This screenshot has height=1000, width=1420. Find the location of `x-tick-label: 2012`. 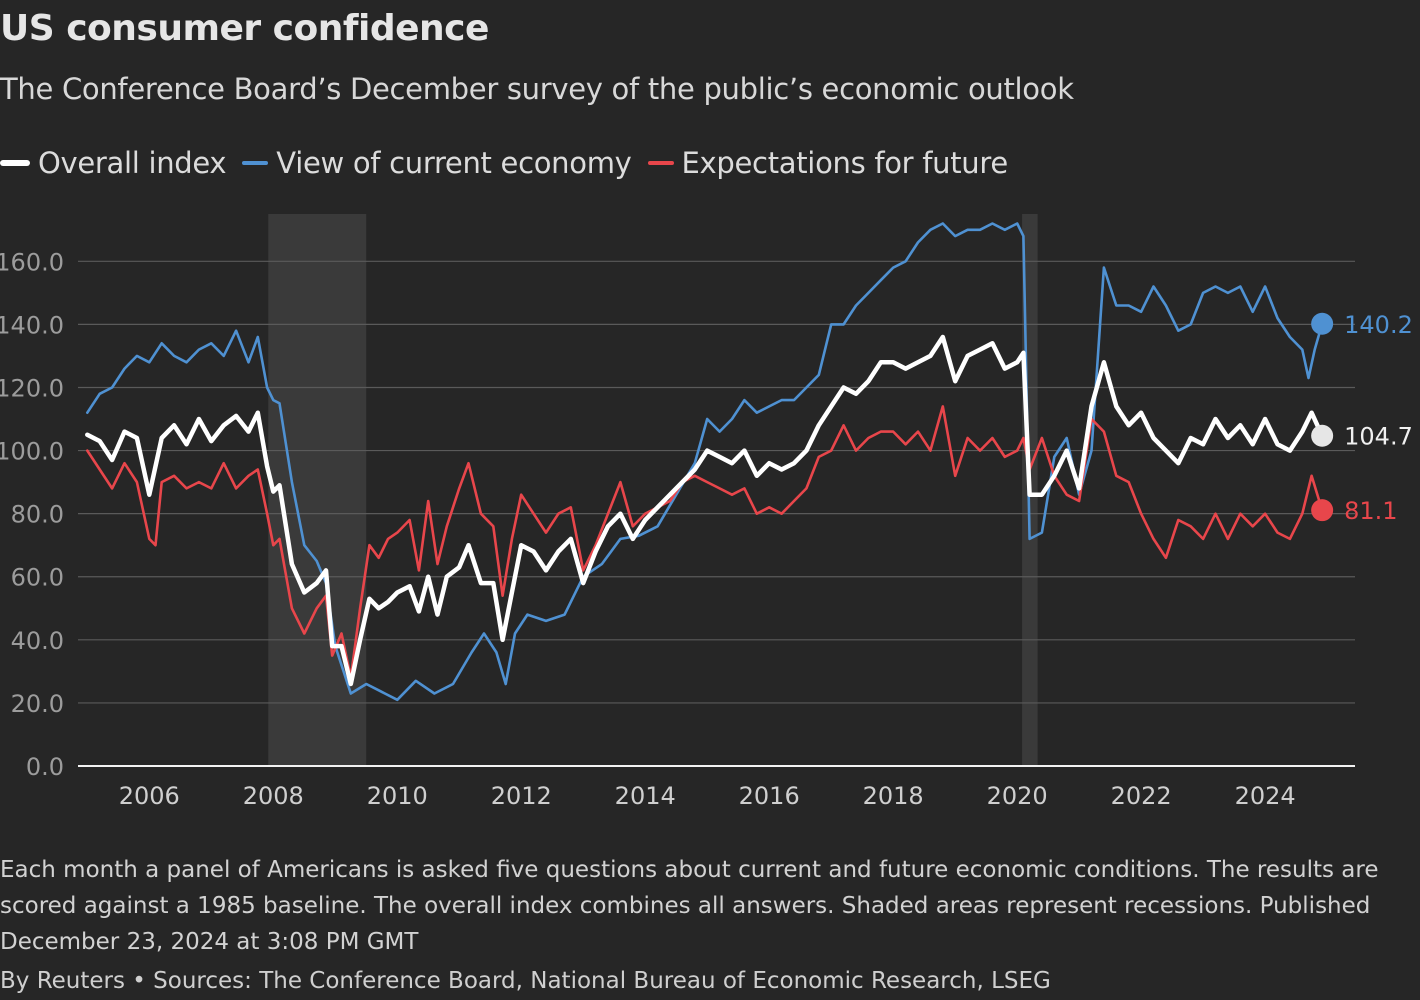

x-tick-label: 2012 is located at coordinates (521, 796).